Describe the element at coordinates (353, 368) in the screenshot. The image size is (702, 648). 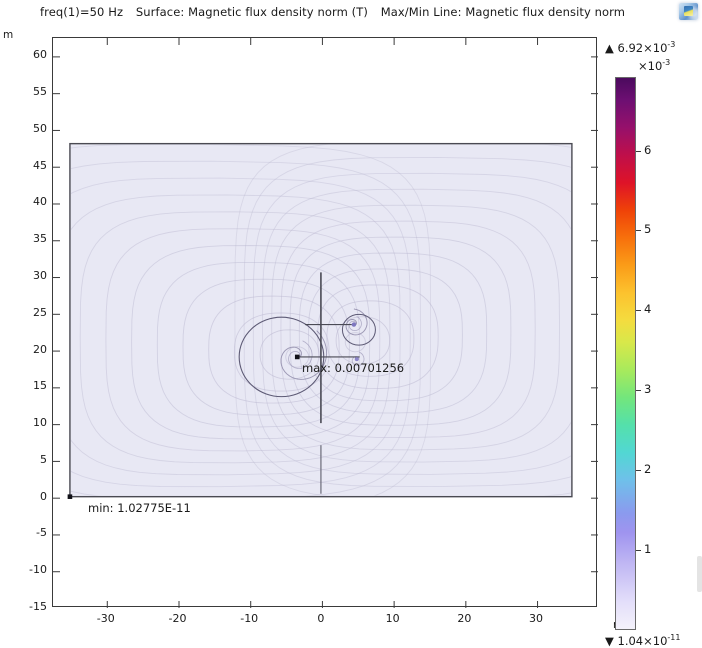
I see `max-annotation-label: max: 0.00701256` at that location.